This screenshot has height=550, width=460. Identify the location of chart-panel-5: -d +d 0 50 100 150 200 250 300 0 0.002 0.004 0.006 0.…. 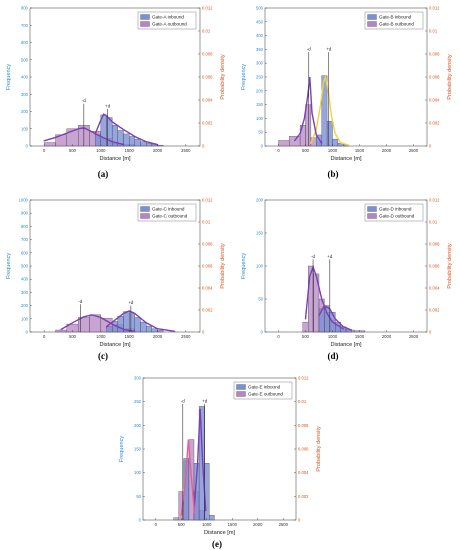
(220, 463).